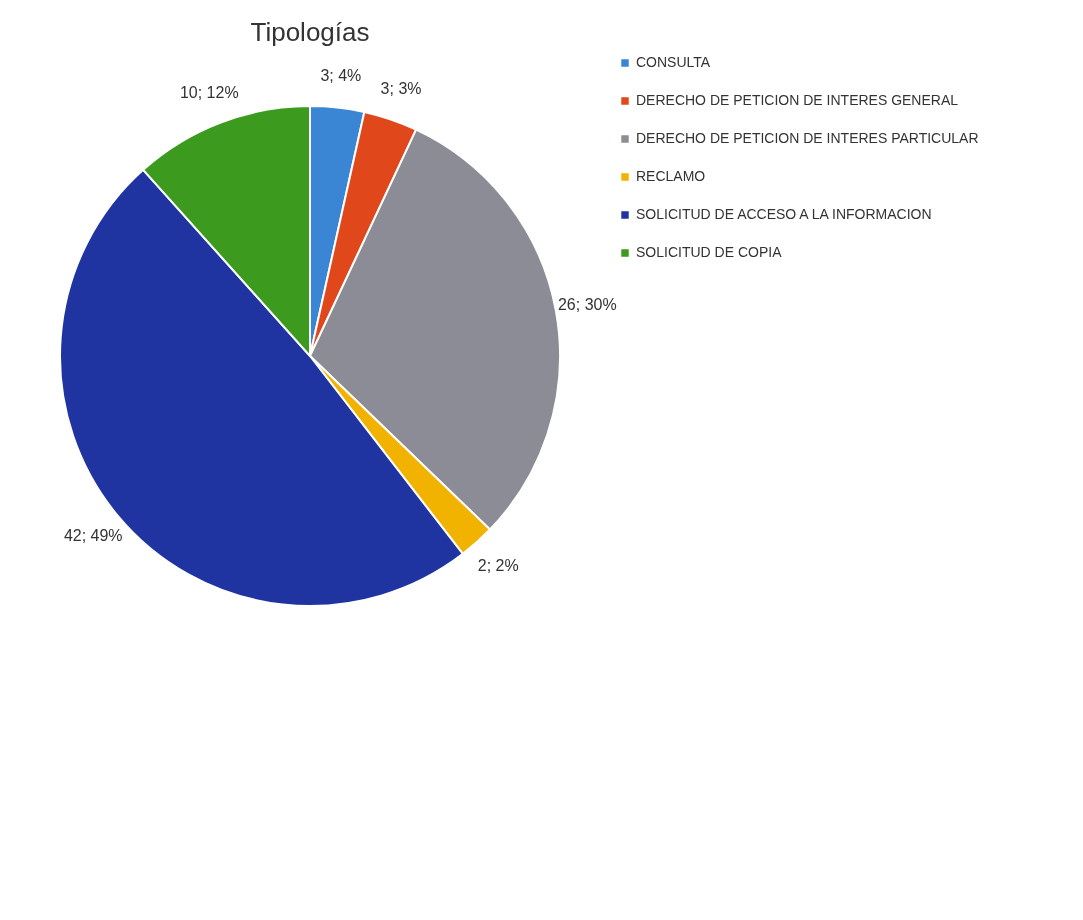 Image resolution: width=1083 pixels, height=920 pixels. Describe the element at coordinates (498, 566) in the screenshot. I see `data-label: 2; 2%` at that location.